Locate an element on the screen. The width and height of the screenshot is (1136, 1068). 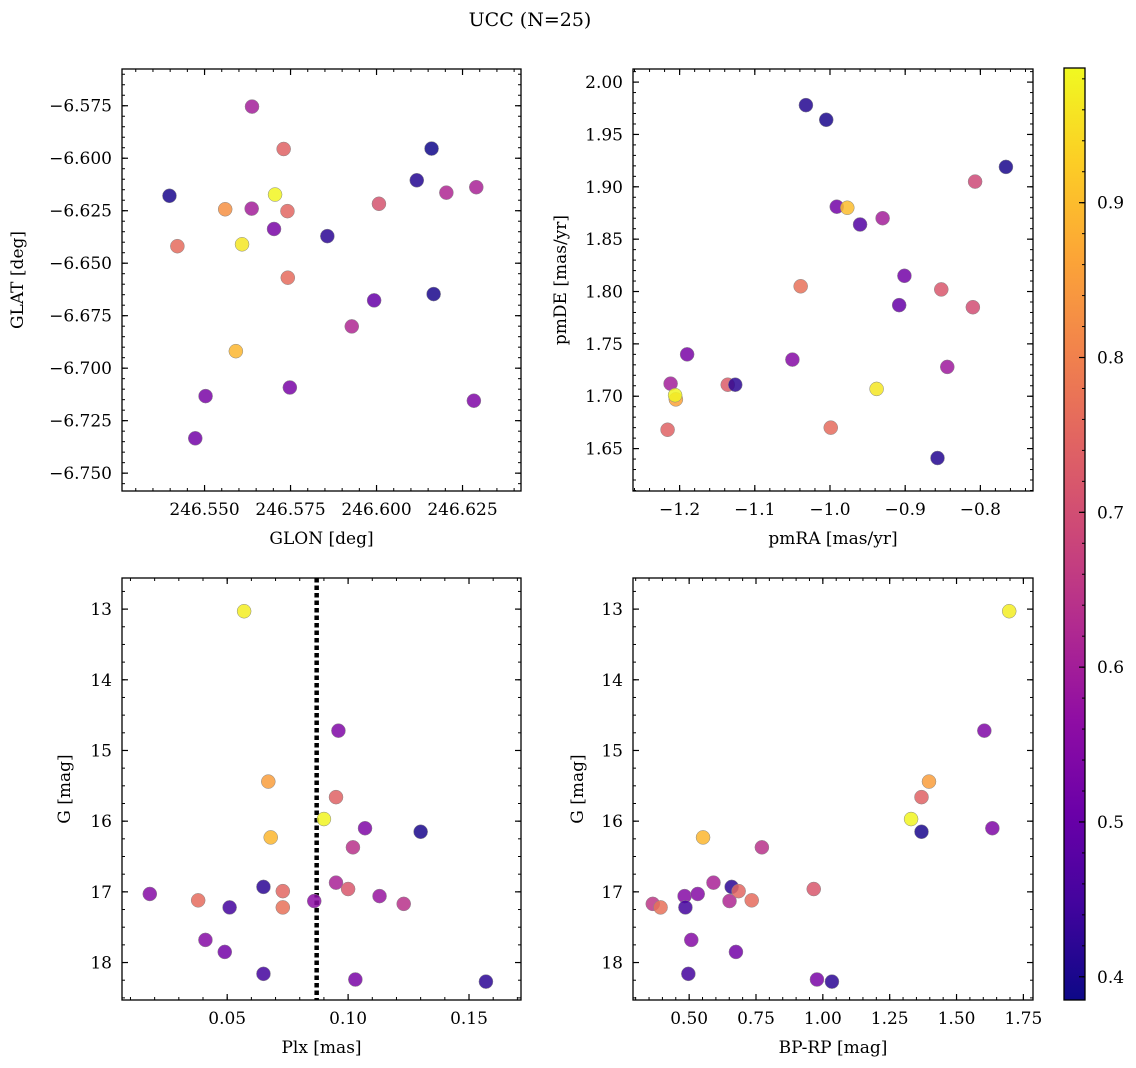
pmra-pmde-x-tick-label: −1.0 is located at coordinates (829, 510).